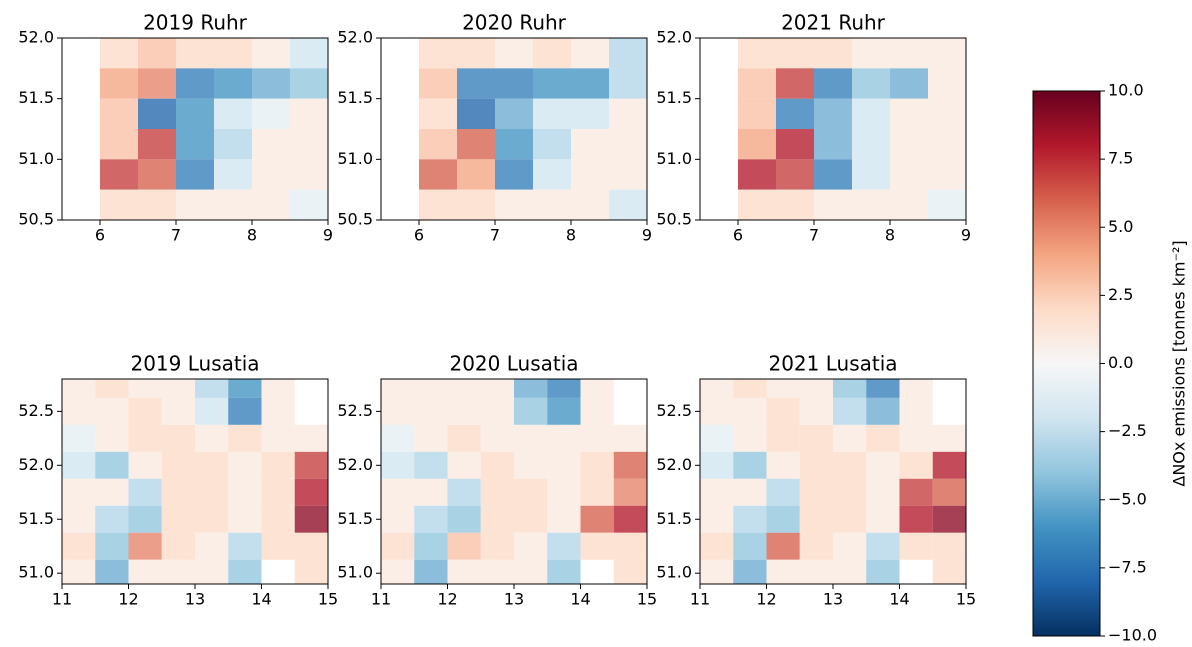 Image resolution: width=1192 pixels, height=647 pixels. I want to click on x-tick-label: 13, so click(195, 599).